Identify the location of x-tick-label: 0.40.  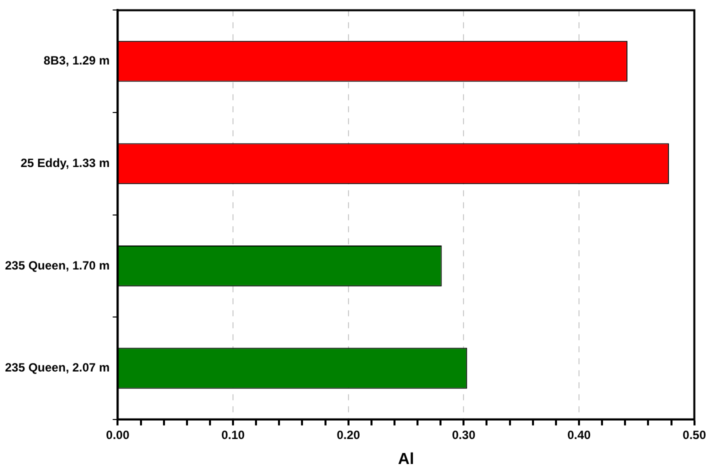
(579, 435).